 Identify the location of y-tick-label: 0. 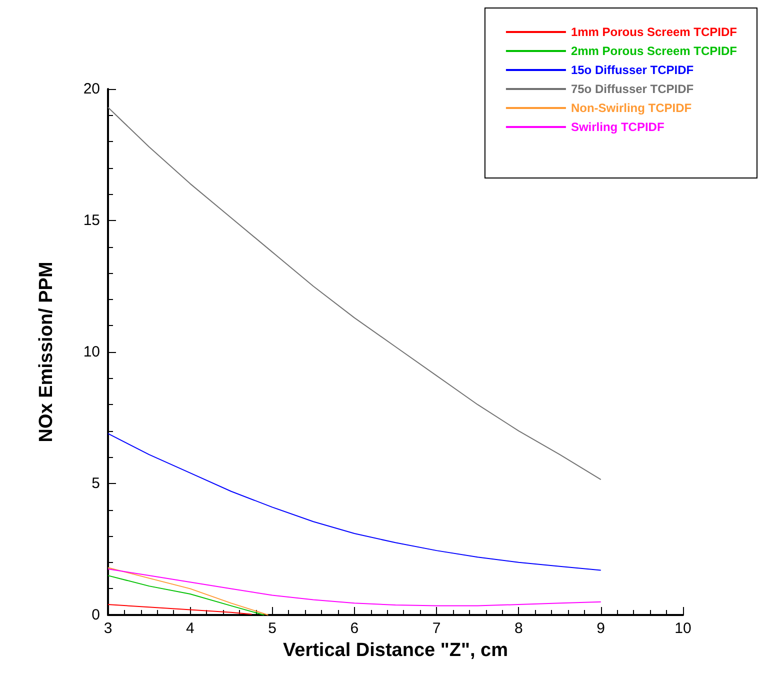
(96, 615).